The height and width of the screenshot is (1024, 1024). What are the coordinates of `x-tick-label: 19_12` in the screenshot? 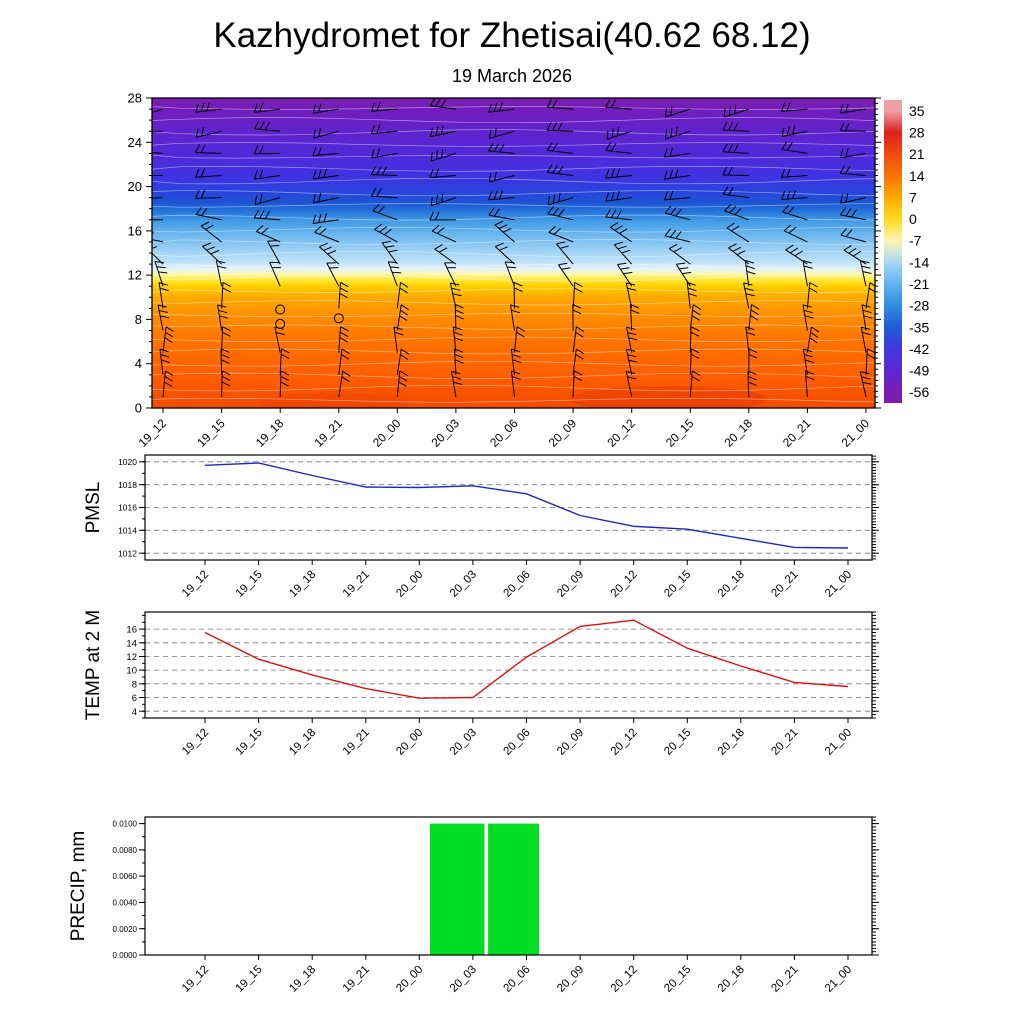 It's located at (153, 433).